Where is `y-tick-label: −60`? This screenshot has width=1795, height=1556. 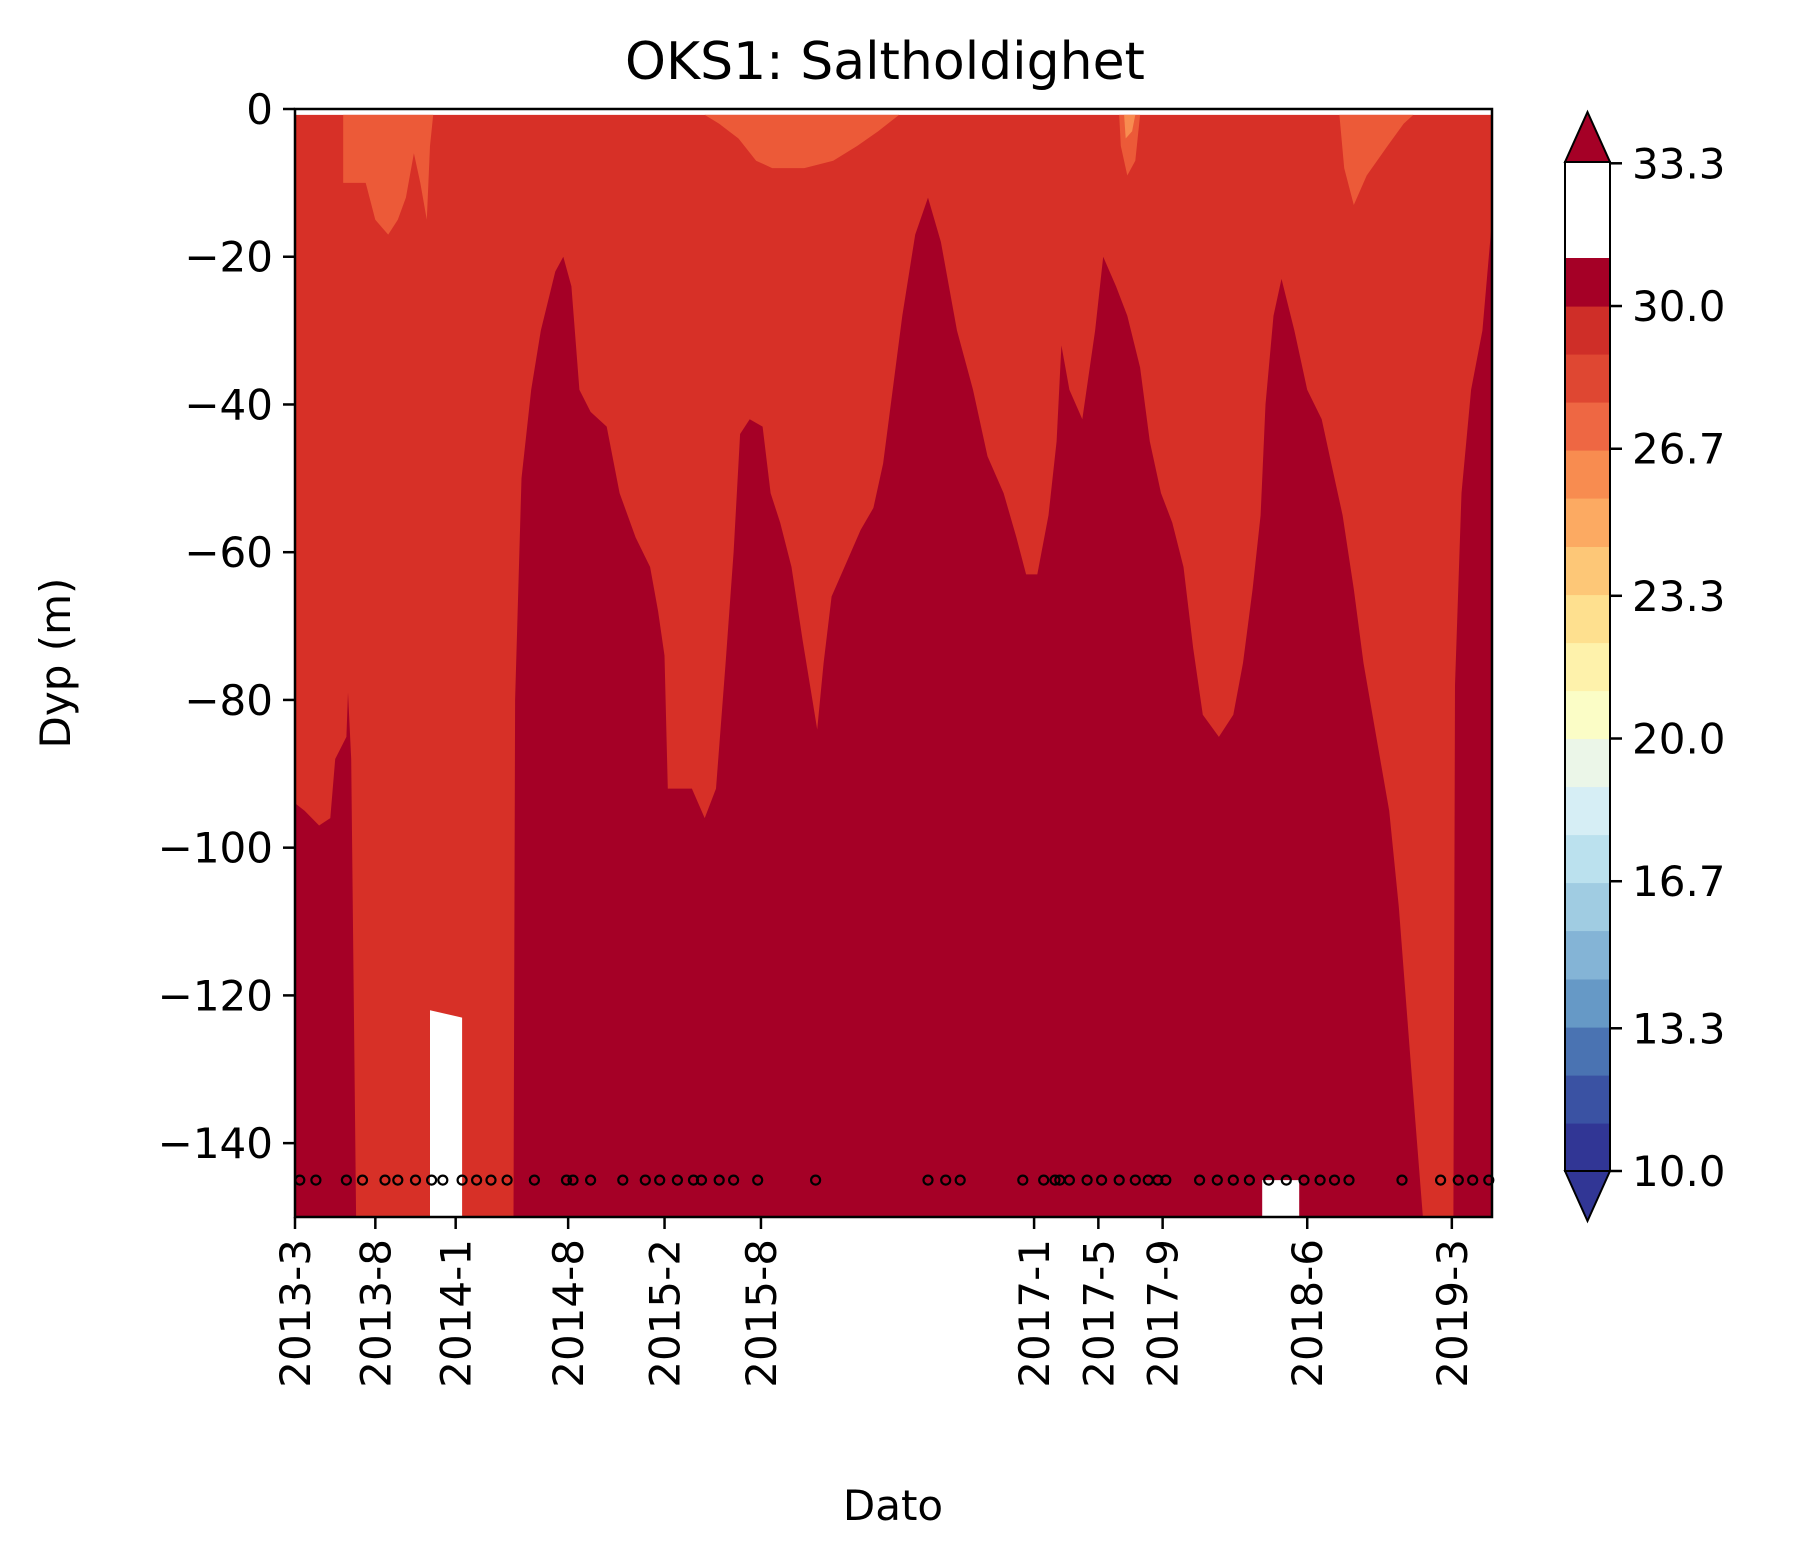 y-tick-label: −60 is located at coordinates (228, 552).